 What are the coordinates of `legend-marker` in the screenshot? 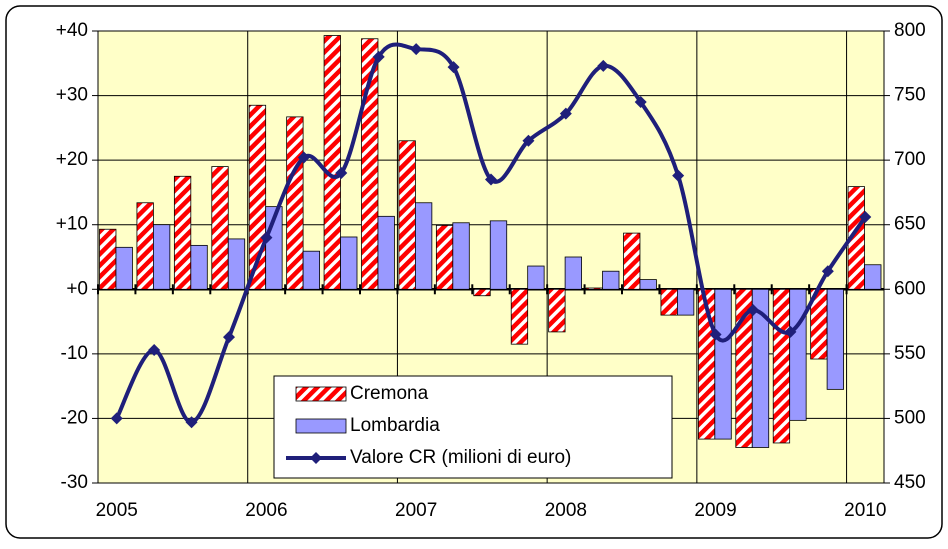 It's located at (316, 458).